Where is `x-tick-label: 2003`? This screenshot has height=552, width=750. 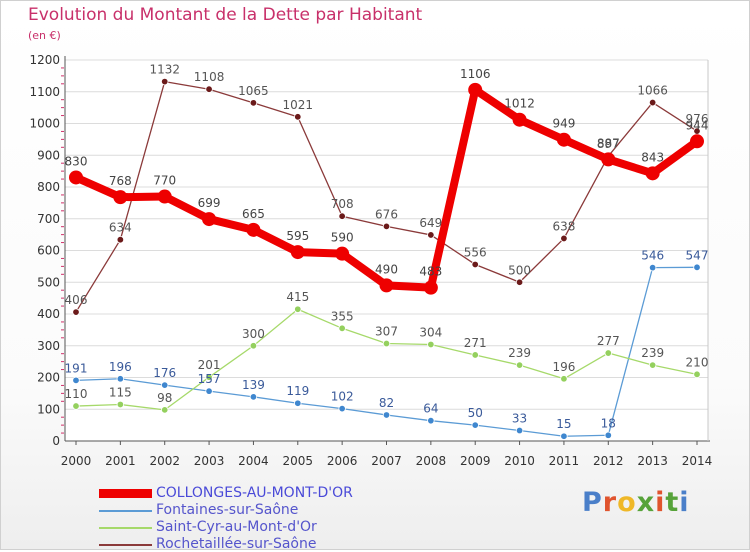 x-tick-label: 2003 is located at coordinates (209, 461).